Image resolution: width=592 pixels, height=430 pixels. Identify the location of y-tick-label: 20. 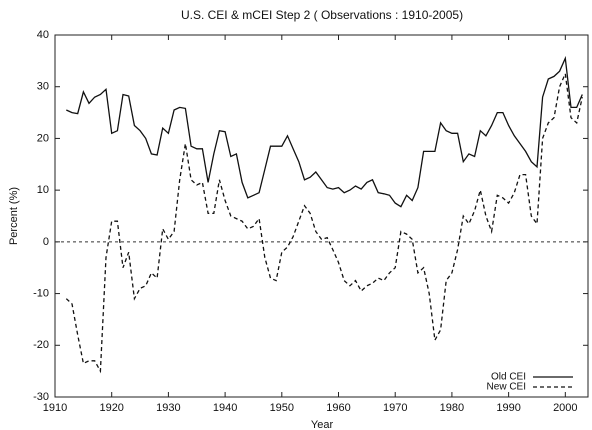
(43, 138).